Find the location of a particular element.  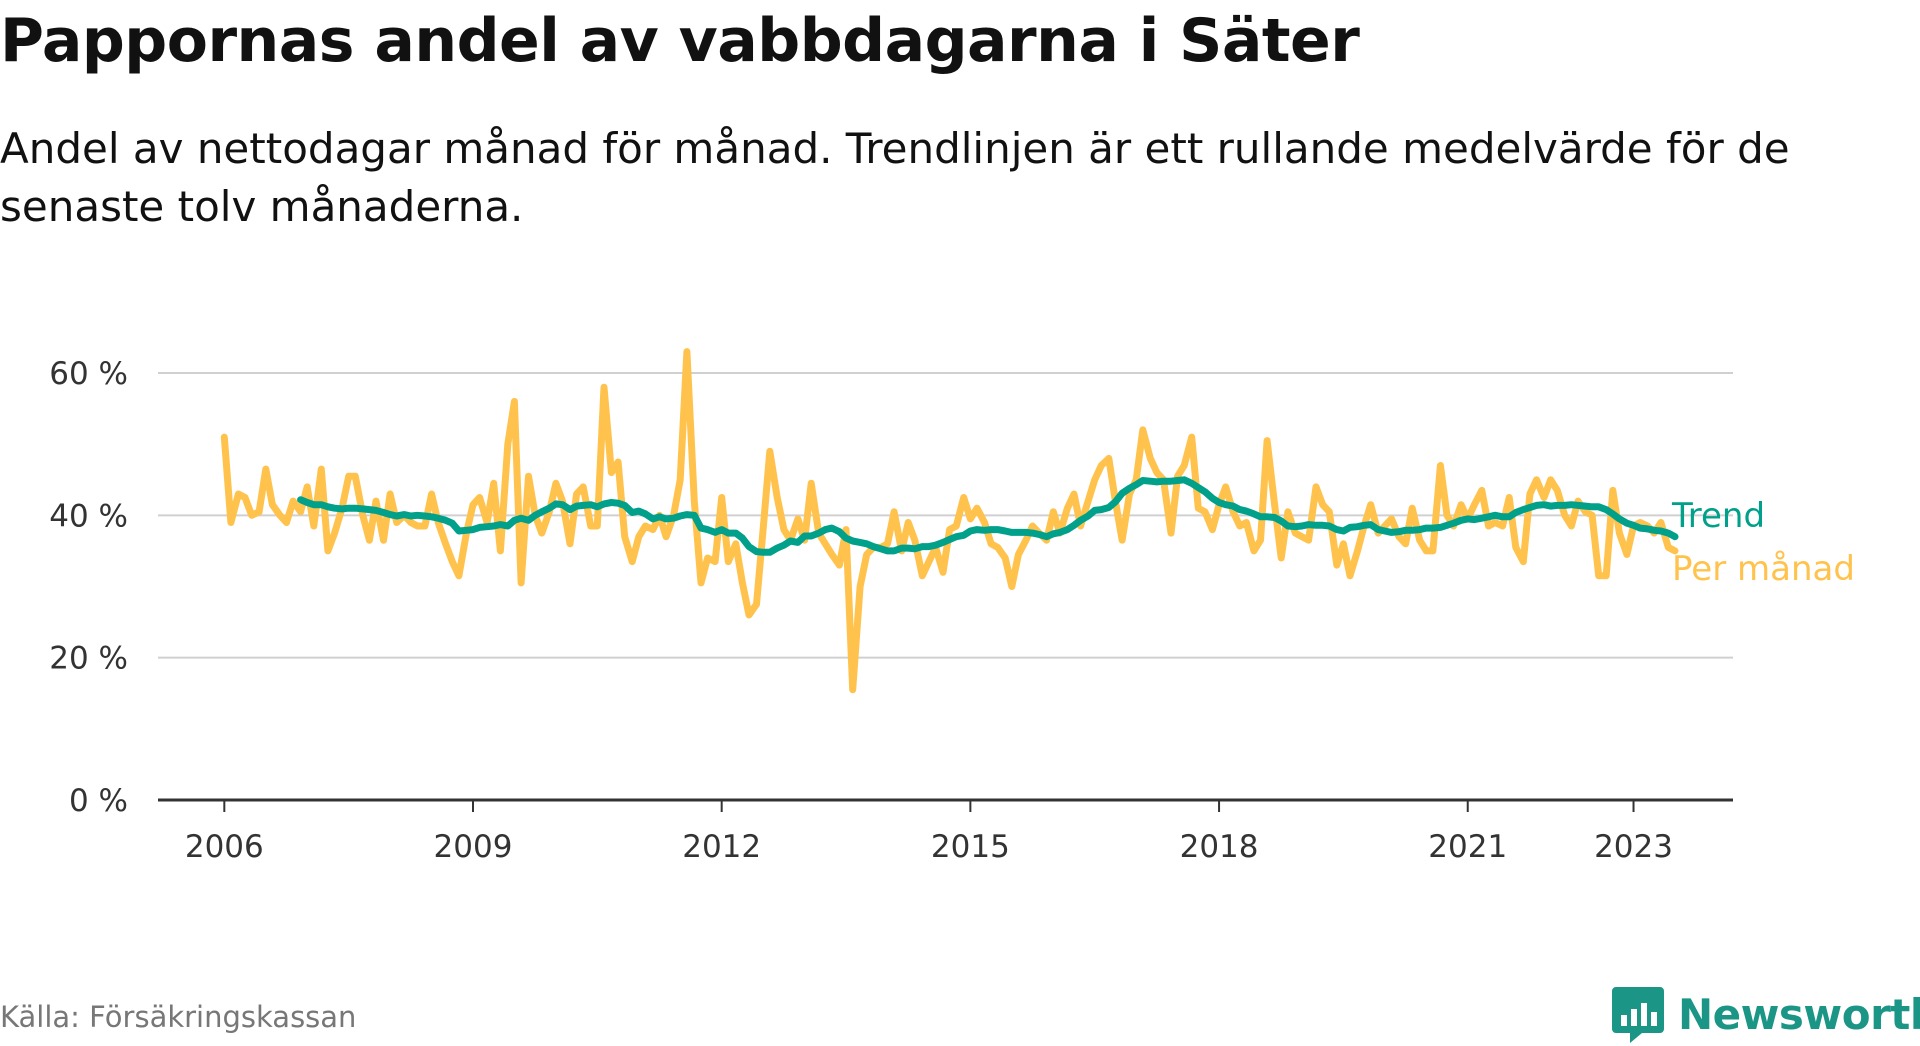

series-labels: Per månad Trend is located at coordinates (1763, 542).